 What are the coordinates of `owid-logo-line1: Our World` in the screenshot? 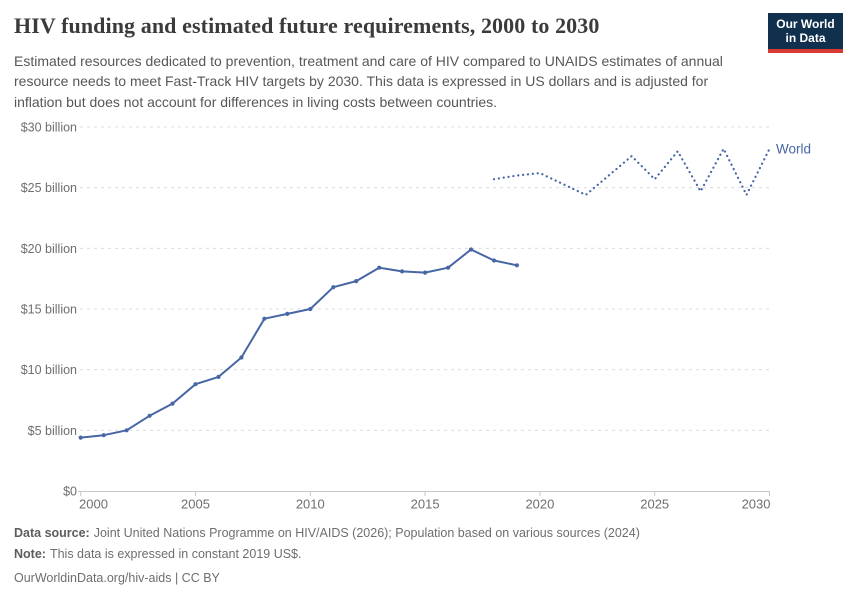 It's located at (805, 23).